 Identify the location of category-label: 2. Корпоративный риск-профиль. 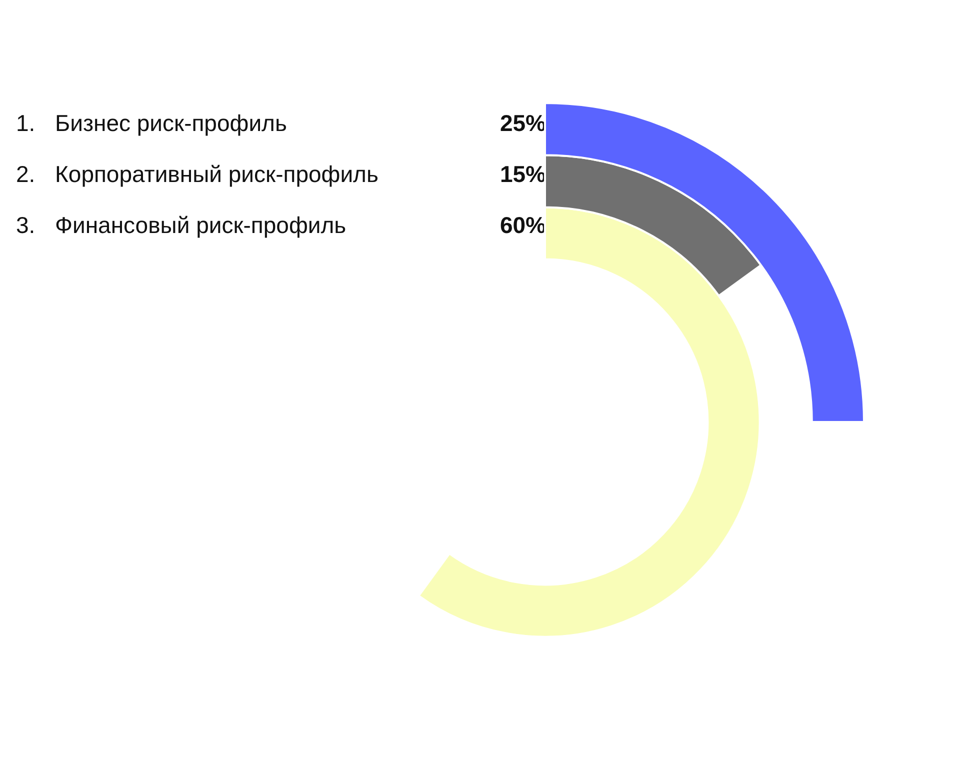
(197, 174).